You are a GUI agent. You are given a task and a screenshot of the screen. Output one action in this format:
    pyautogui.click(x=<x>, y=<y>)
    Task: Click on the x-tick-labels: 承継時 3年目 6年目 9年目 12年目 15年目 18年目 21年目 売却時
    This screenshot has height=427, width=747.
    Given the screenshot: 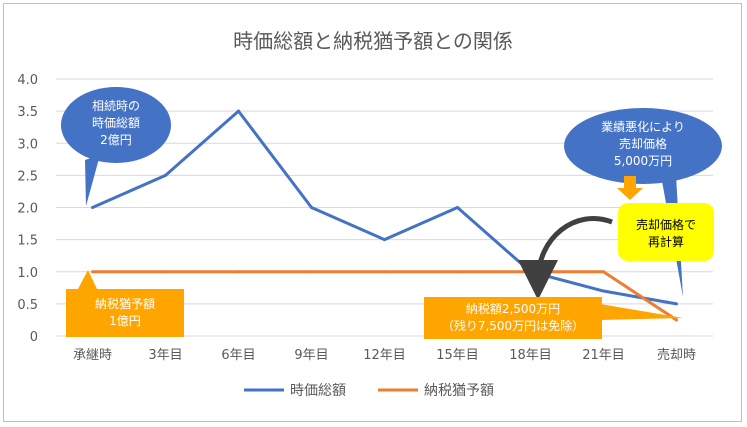 What is the action you would take?
    pyautogui.click(x=384, y=355)
    